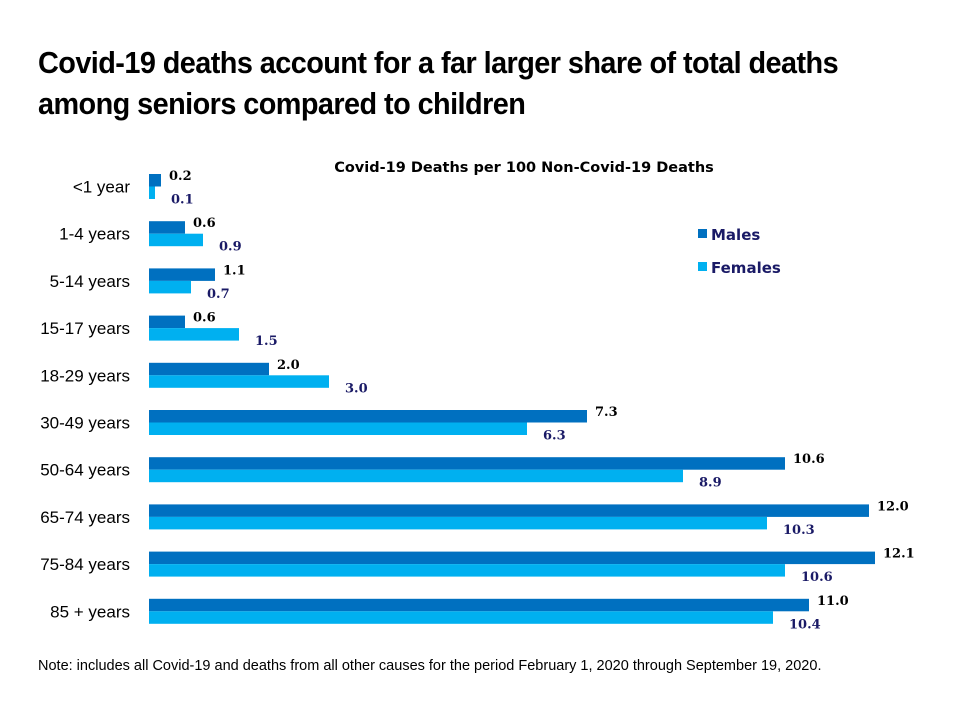  Describe the element at coordinates (182, 200) in the screenshot. I see `data-label-females: 0.1` at that location.